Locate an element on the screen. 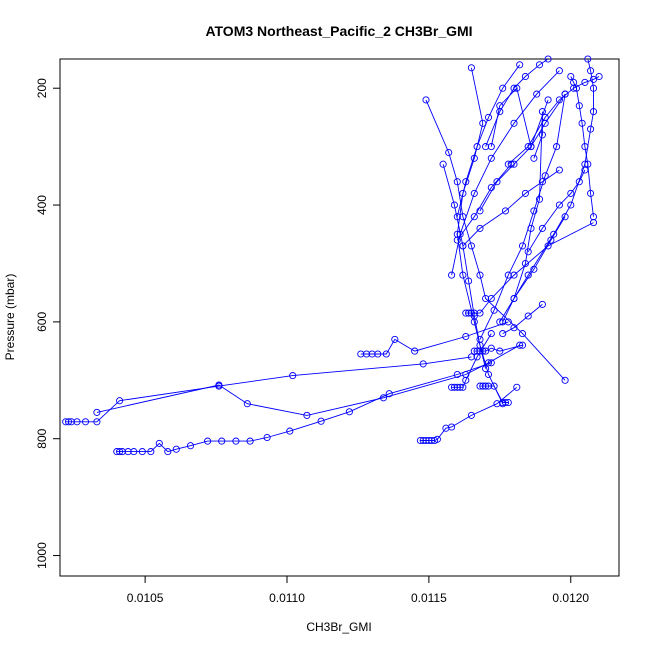 The width and height of the screenshot is (650, 650). y-tick-label: 200 is located at coordinates (42, 88).